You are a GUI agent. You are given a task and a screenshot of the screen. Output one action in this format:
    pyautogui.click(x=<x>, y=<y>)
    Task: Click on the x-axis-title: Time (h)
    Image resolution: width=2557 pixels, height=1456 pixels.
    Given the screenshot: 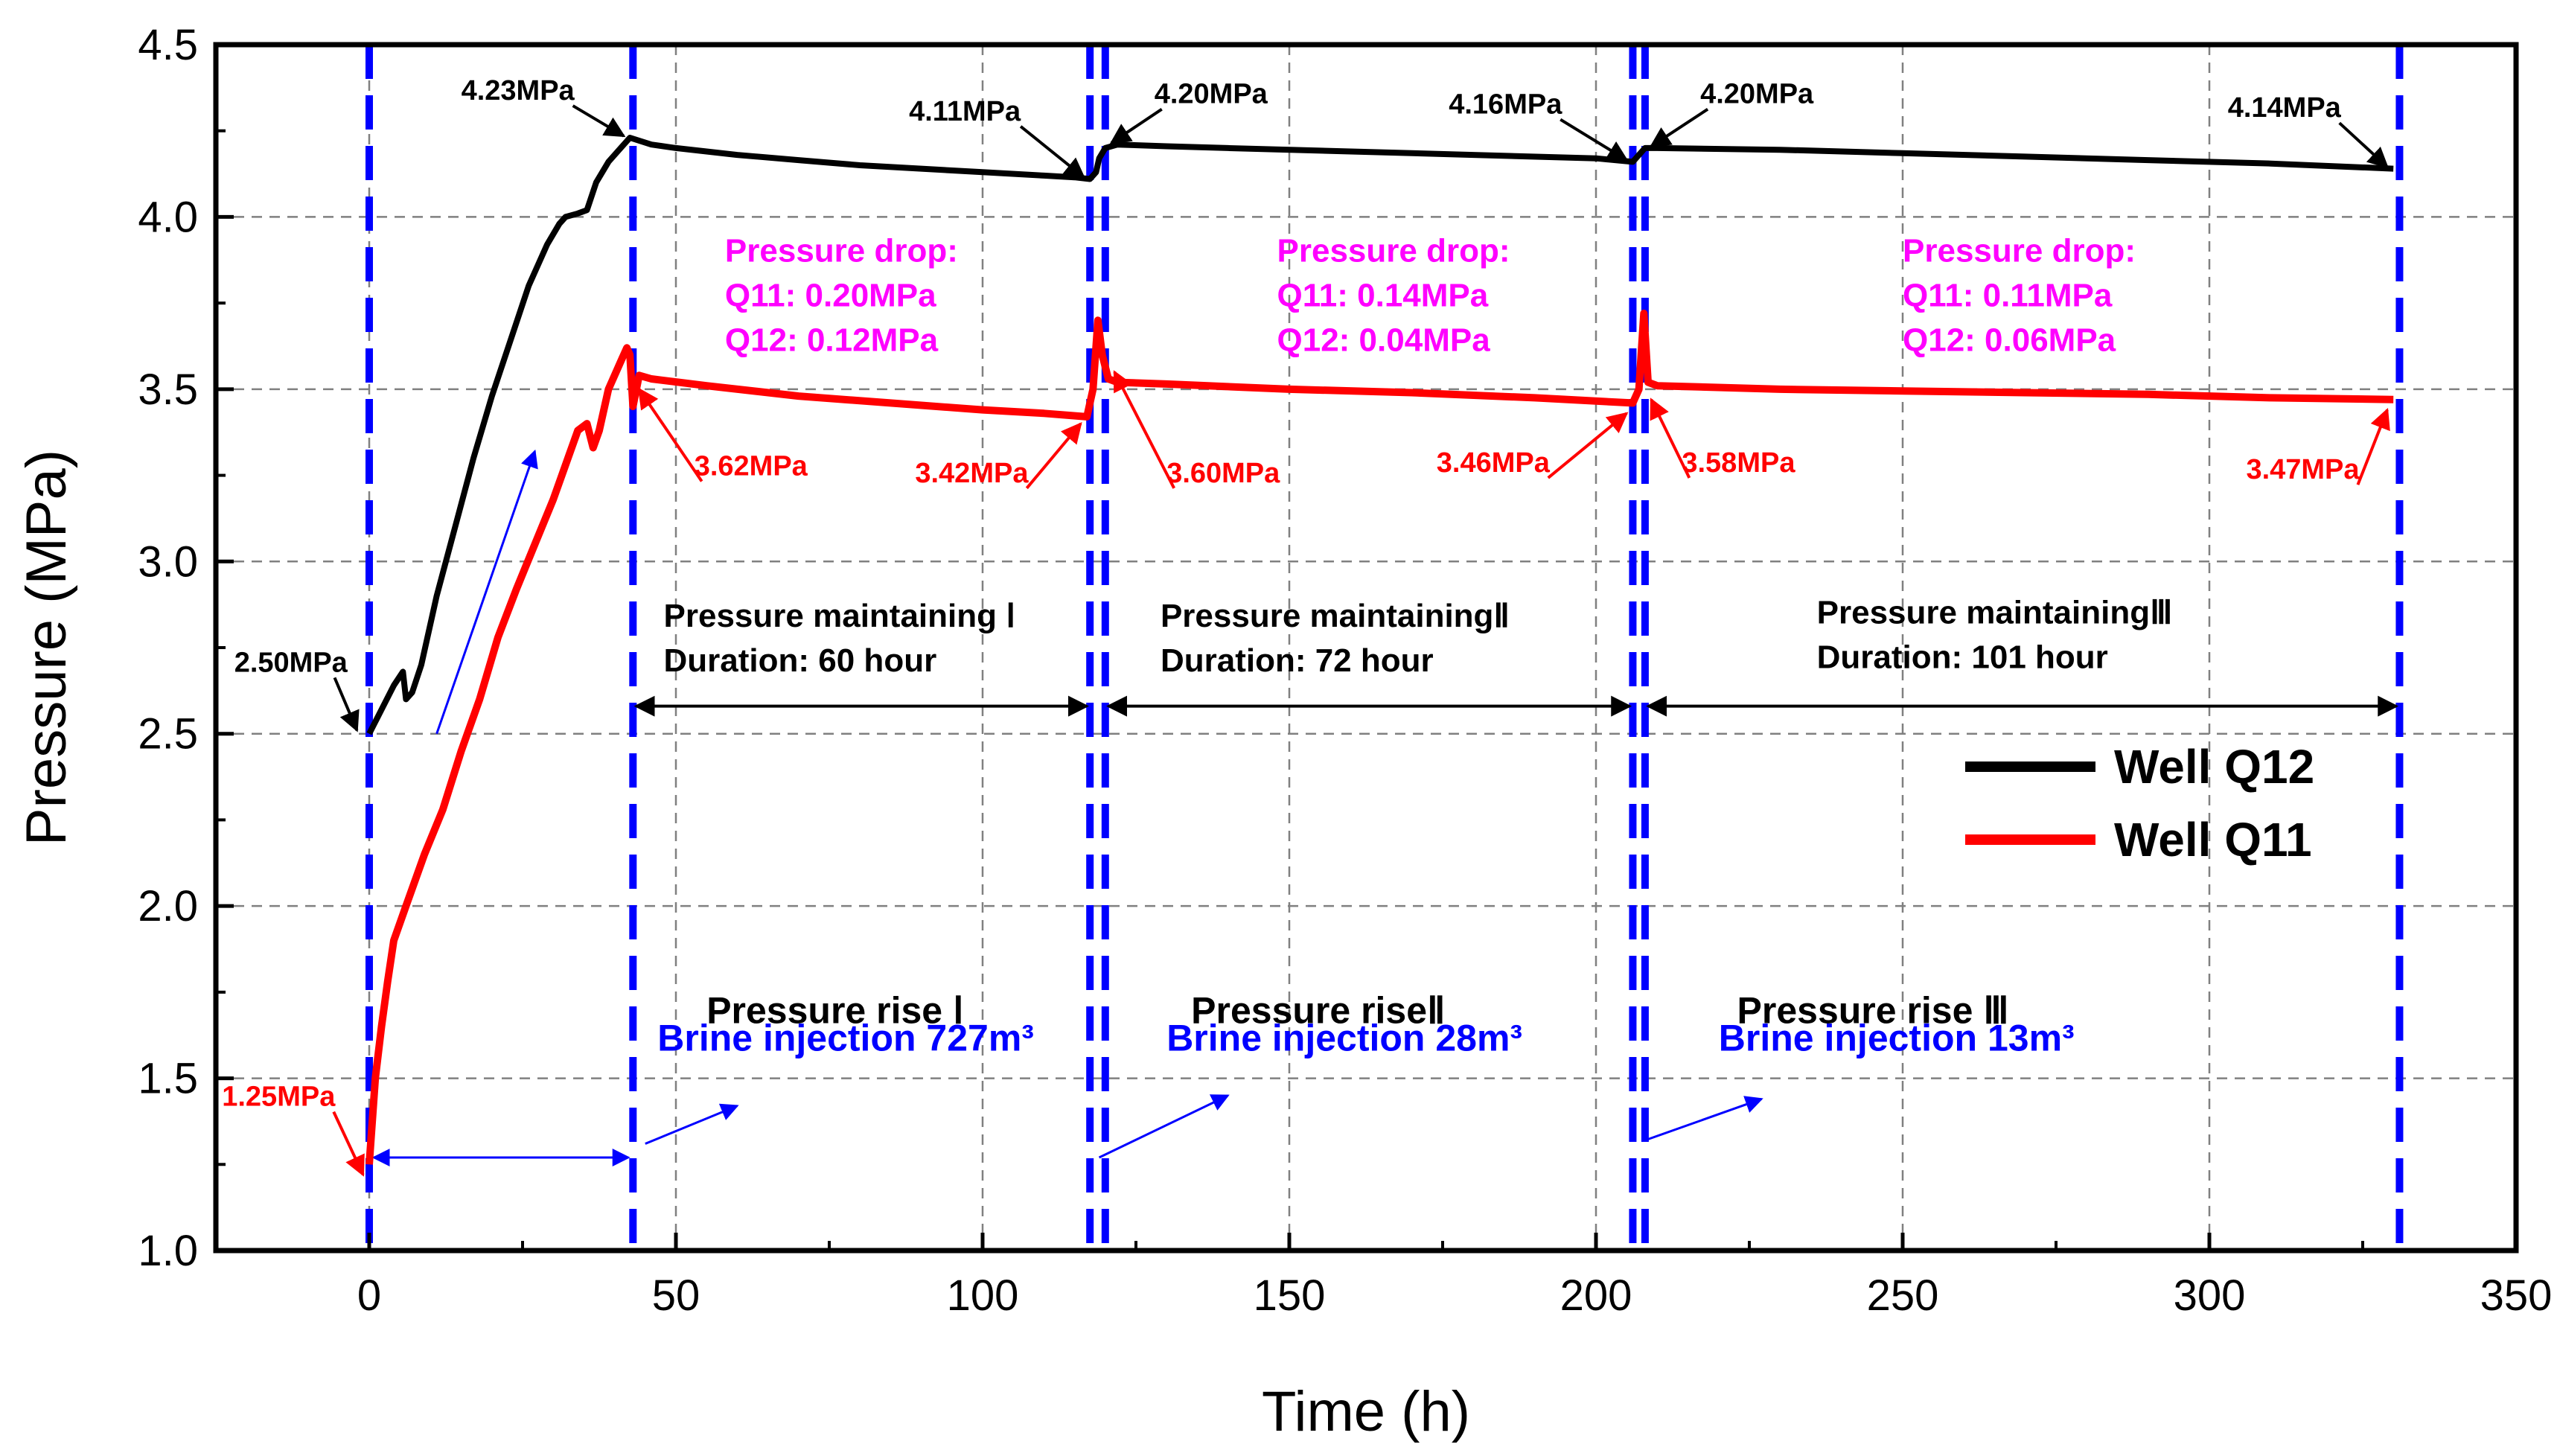 What is the action you would take?
    pyautogui.click(x=1366, y=1411)
    